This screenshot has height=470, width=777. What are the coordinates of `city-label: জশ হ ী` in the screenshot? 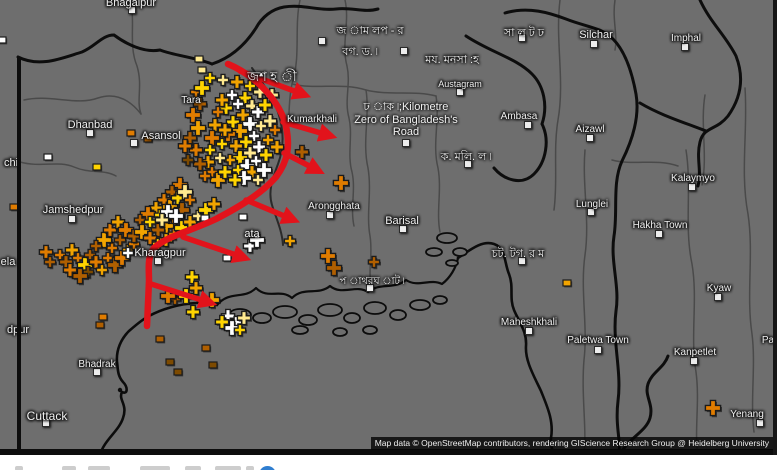 It's located at (272, 76).